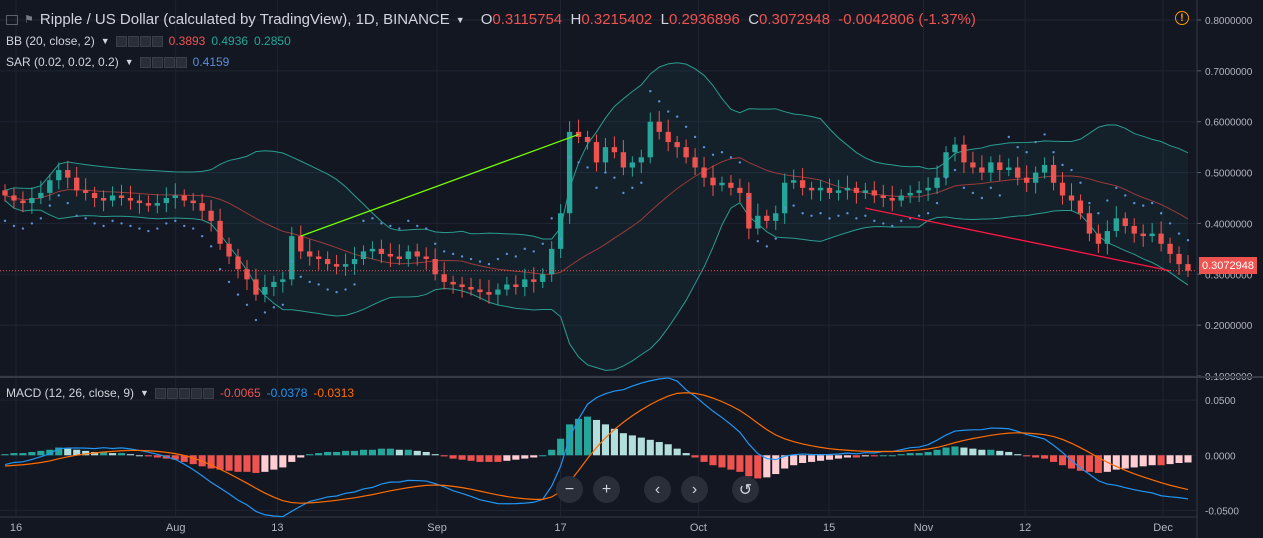 The height and width of the screenshot is (538, 1263). What do you see at coordinates (29, 20) in the screenshot?
I see `flag-icon: ⚑` at bounding box center [29, 20].